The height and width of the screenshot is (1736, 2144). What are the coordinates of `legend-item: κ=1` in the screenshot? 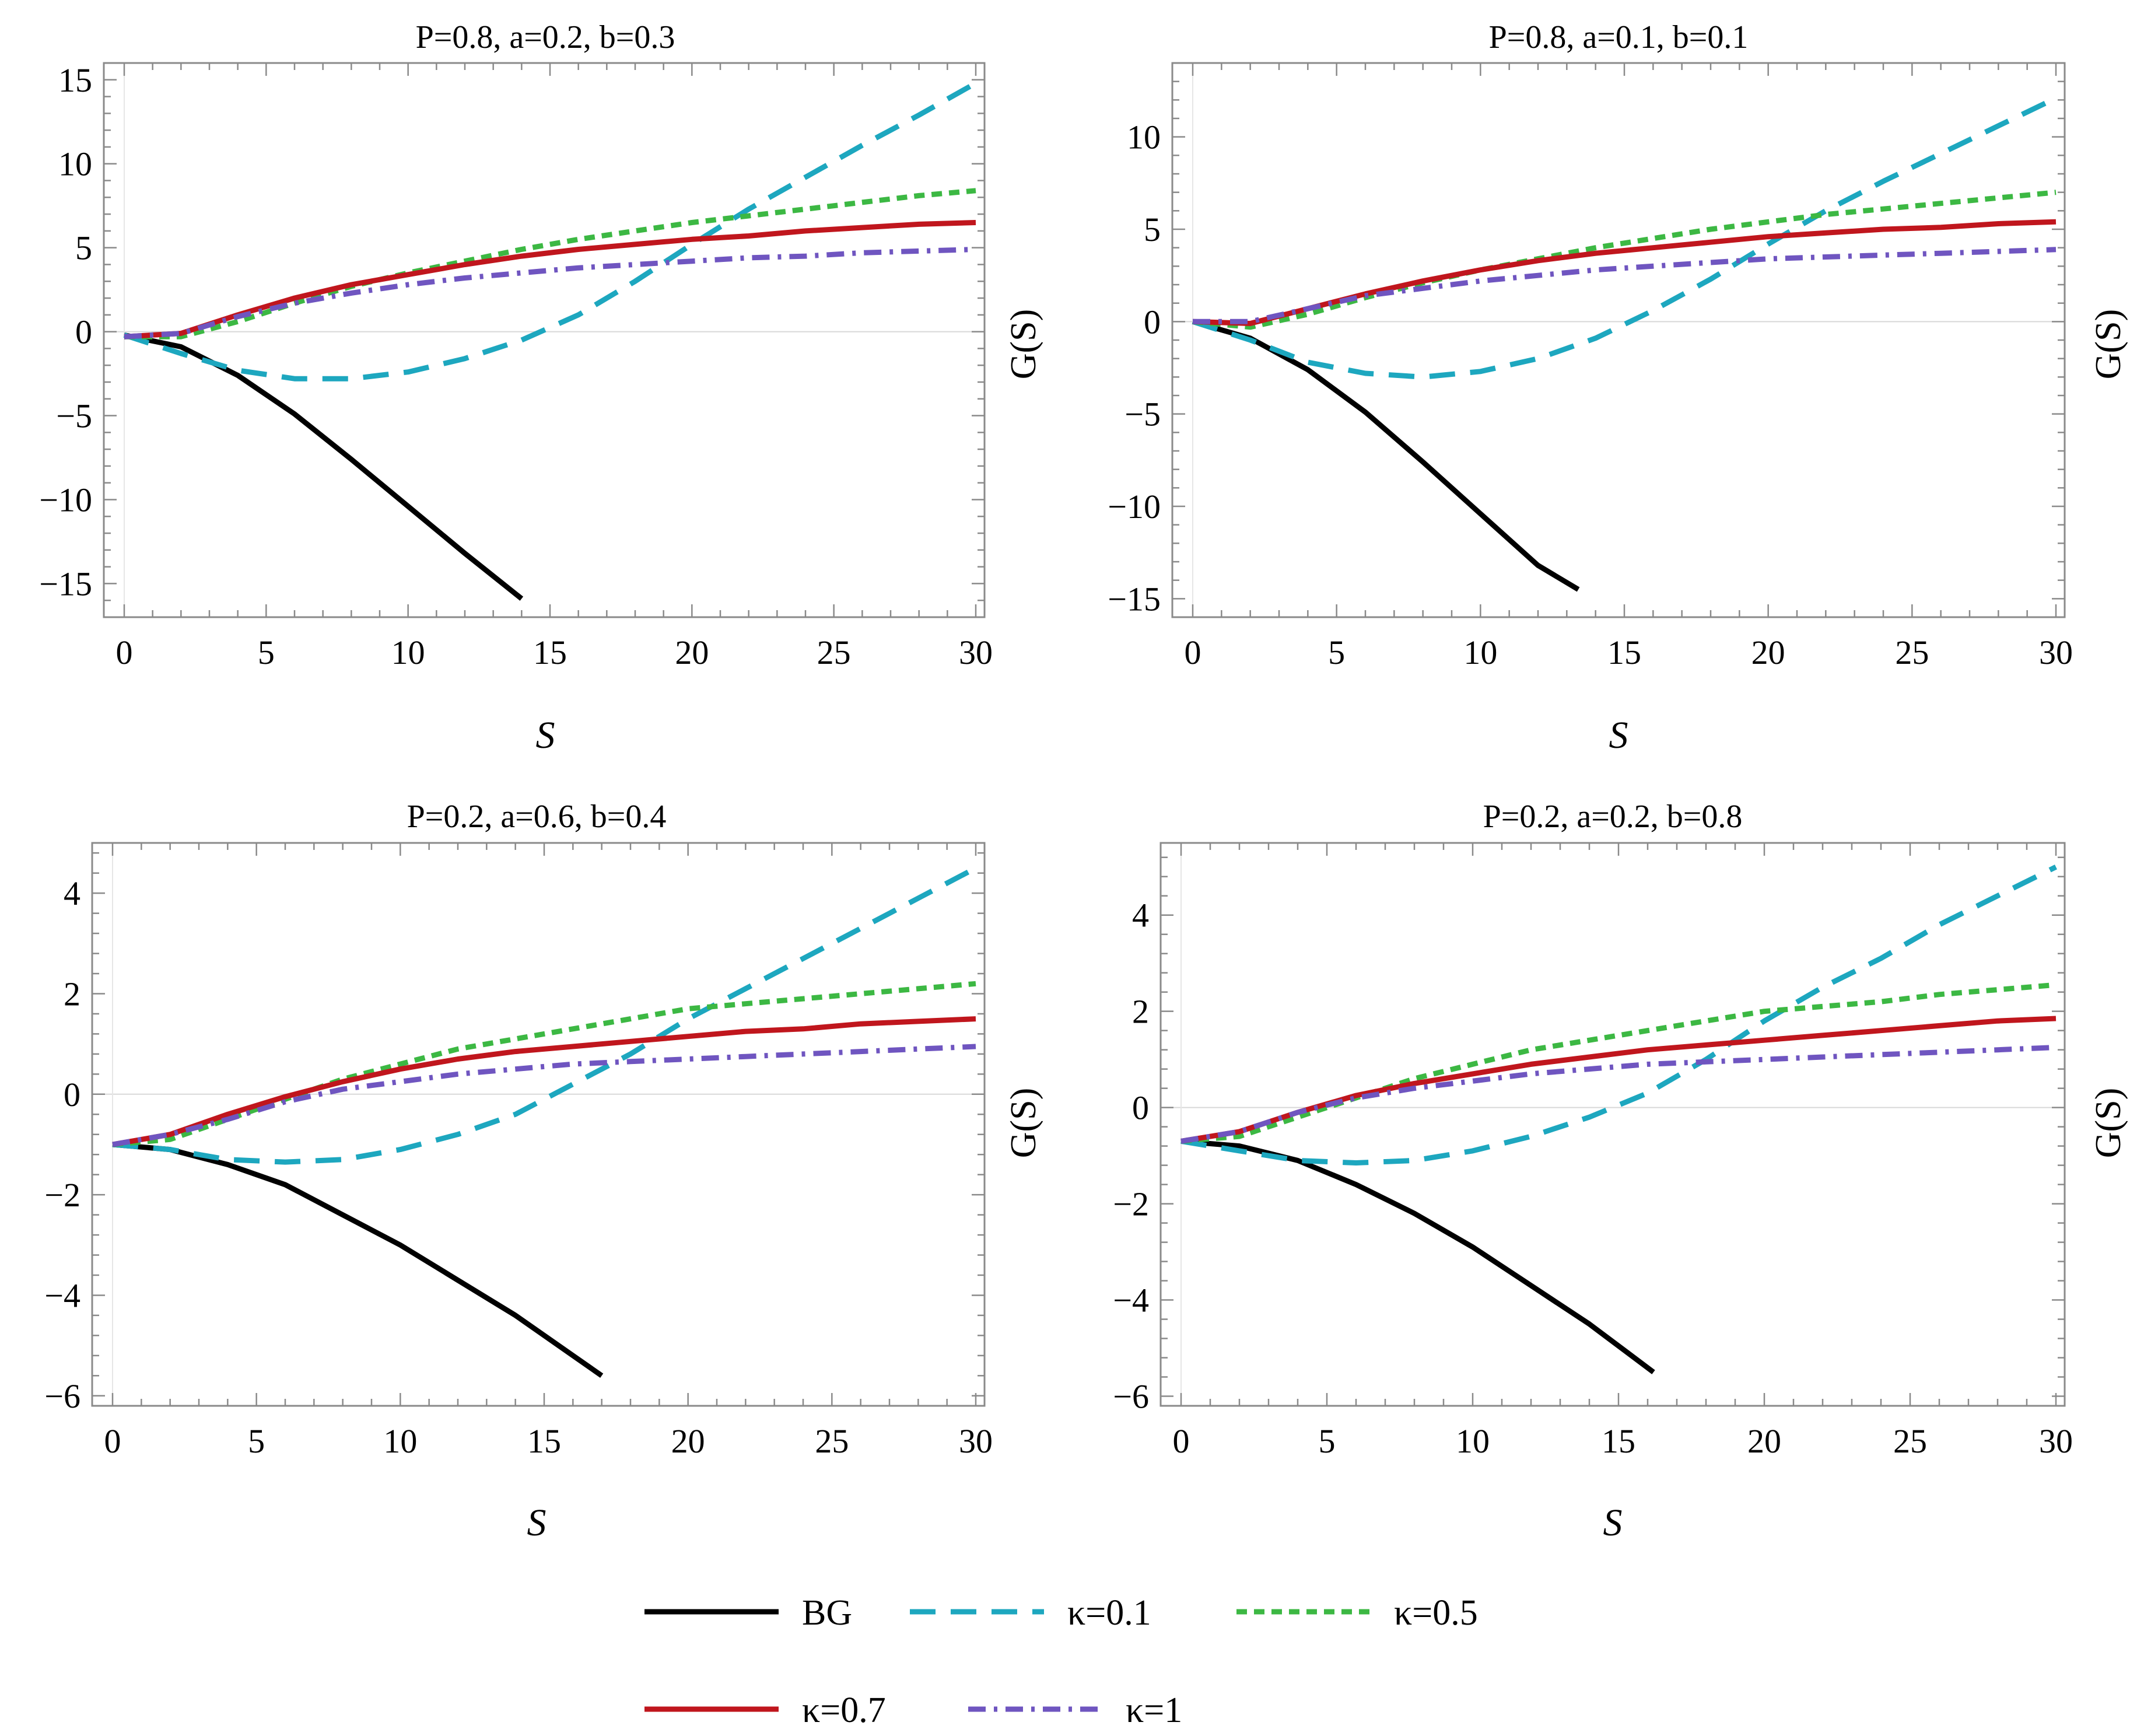 It's located at (1075, 1710).